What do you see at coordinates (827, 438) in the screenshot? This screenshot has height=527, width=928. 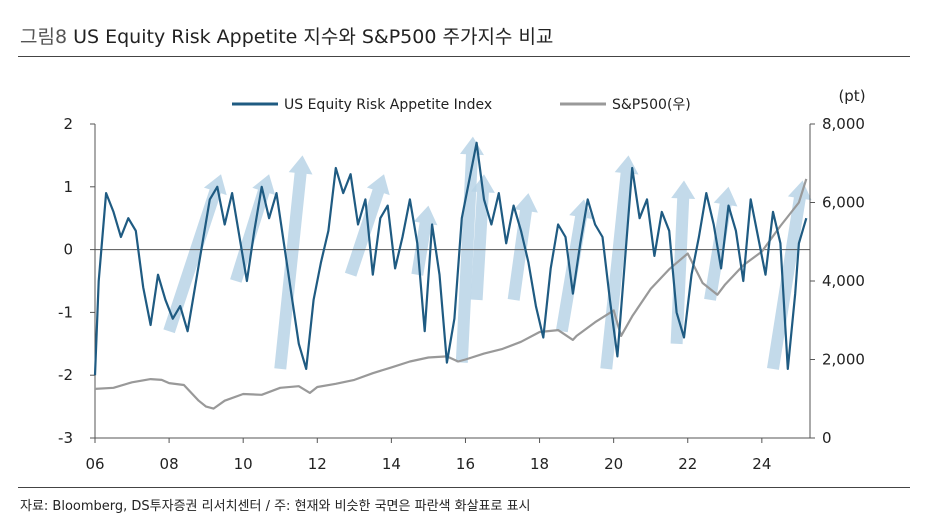 I see `y-right-tick-label: 0` at bounding box center [827, 438].